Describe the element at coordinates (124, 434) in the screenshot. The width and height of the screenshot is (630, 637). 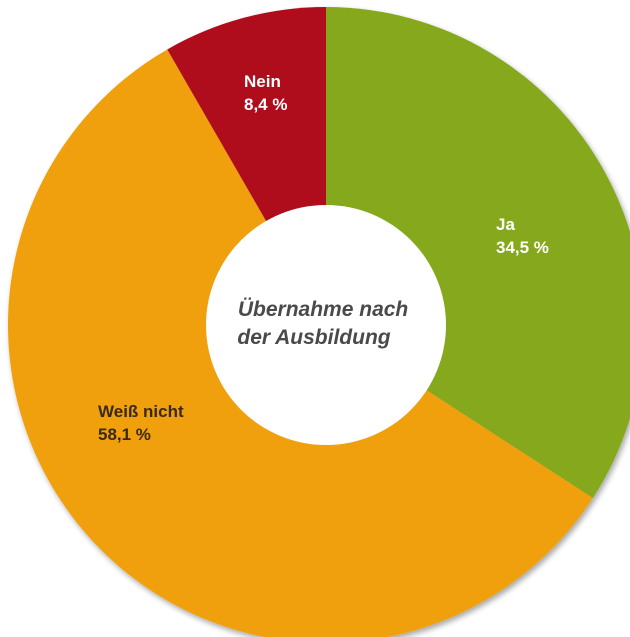
I see `slice-value-label: 58,1 %` at that location.